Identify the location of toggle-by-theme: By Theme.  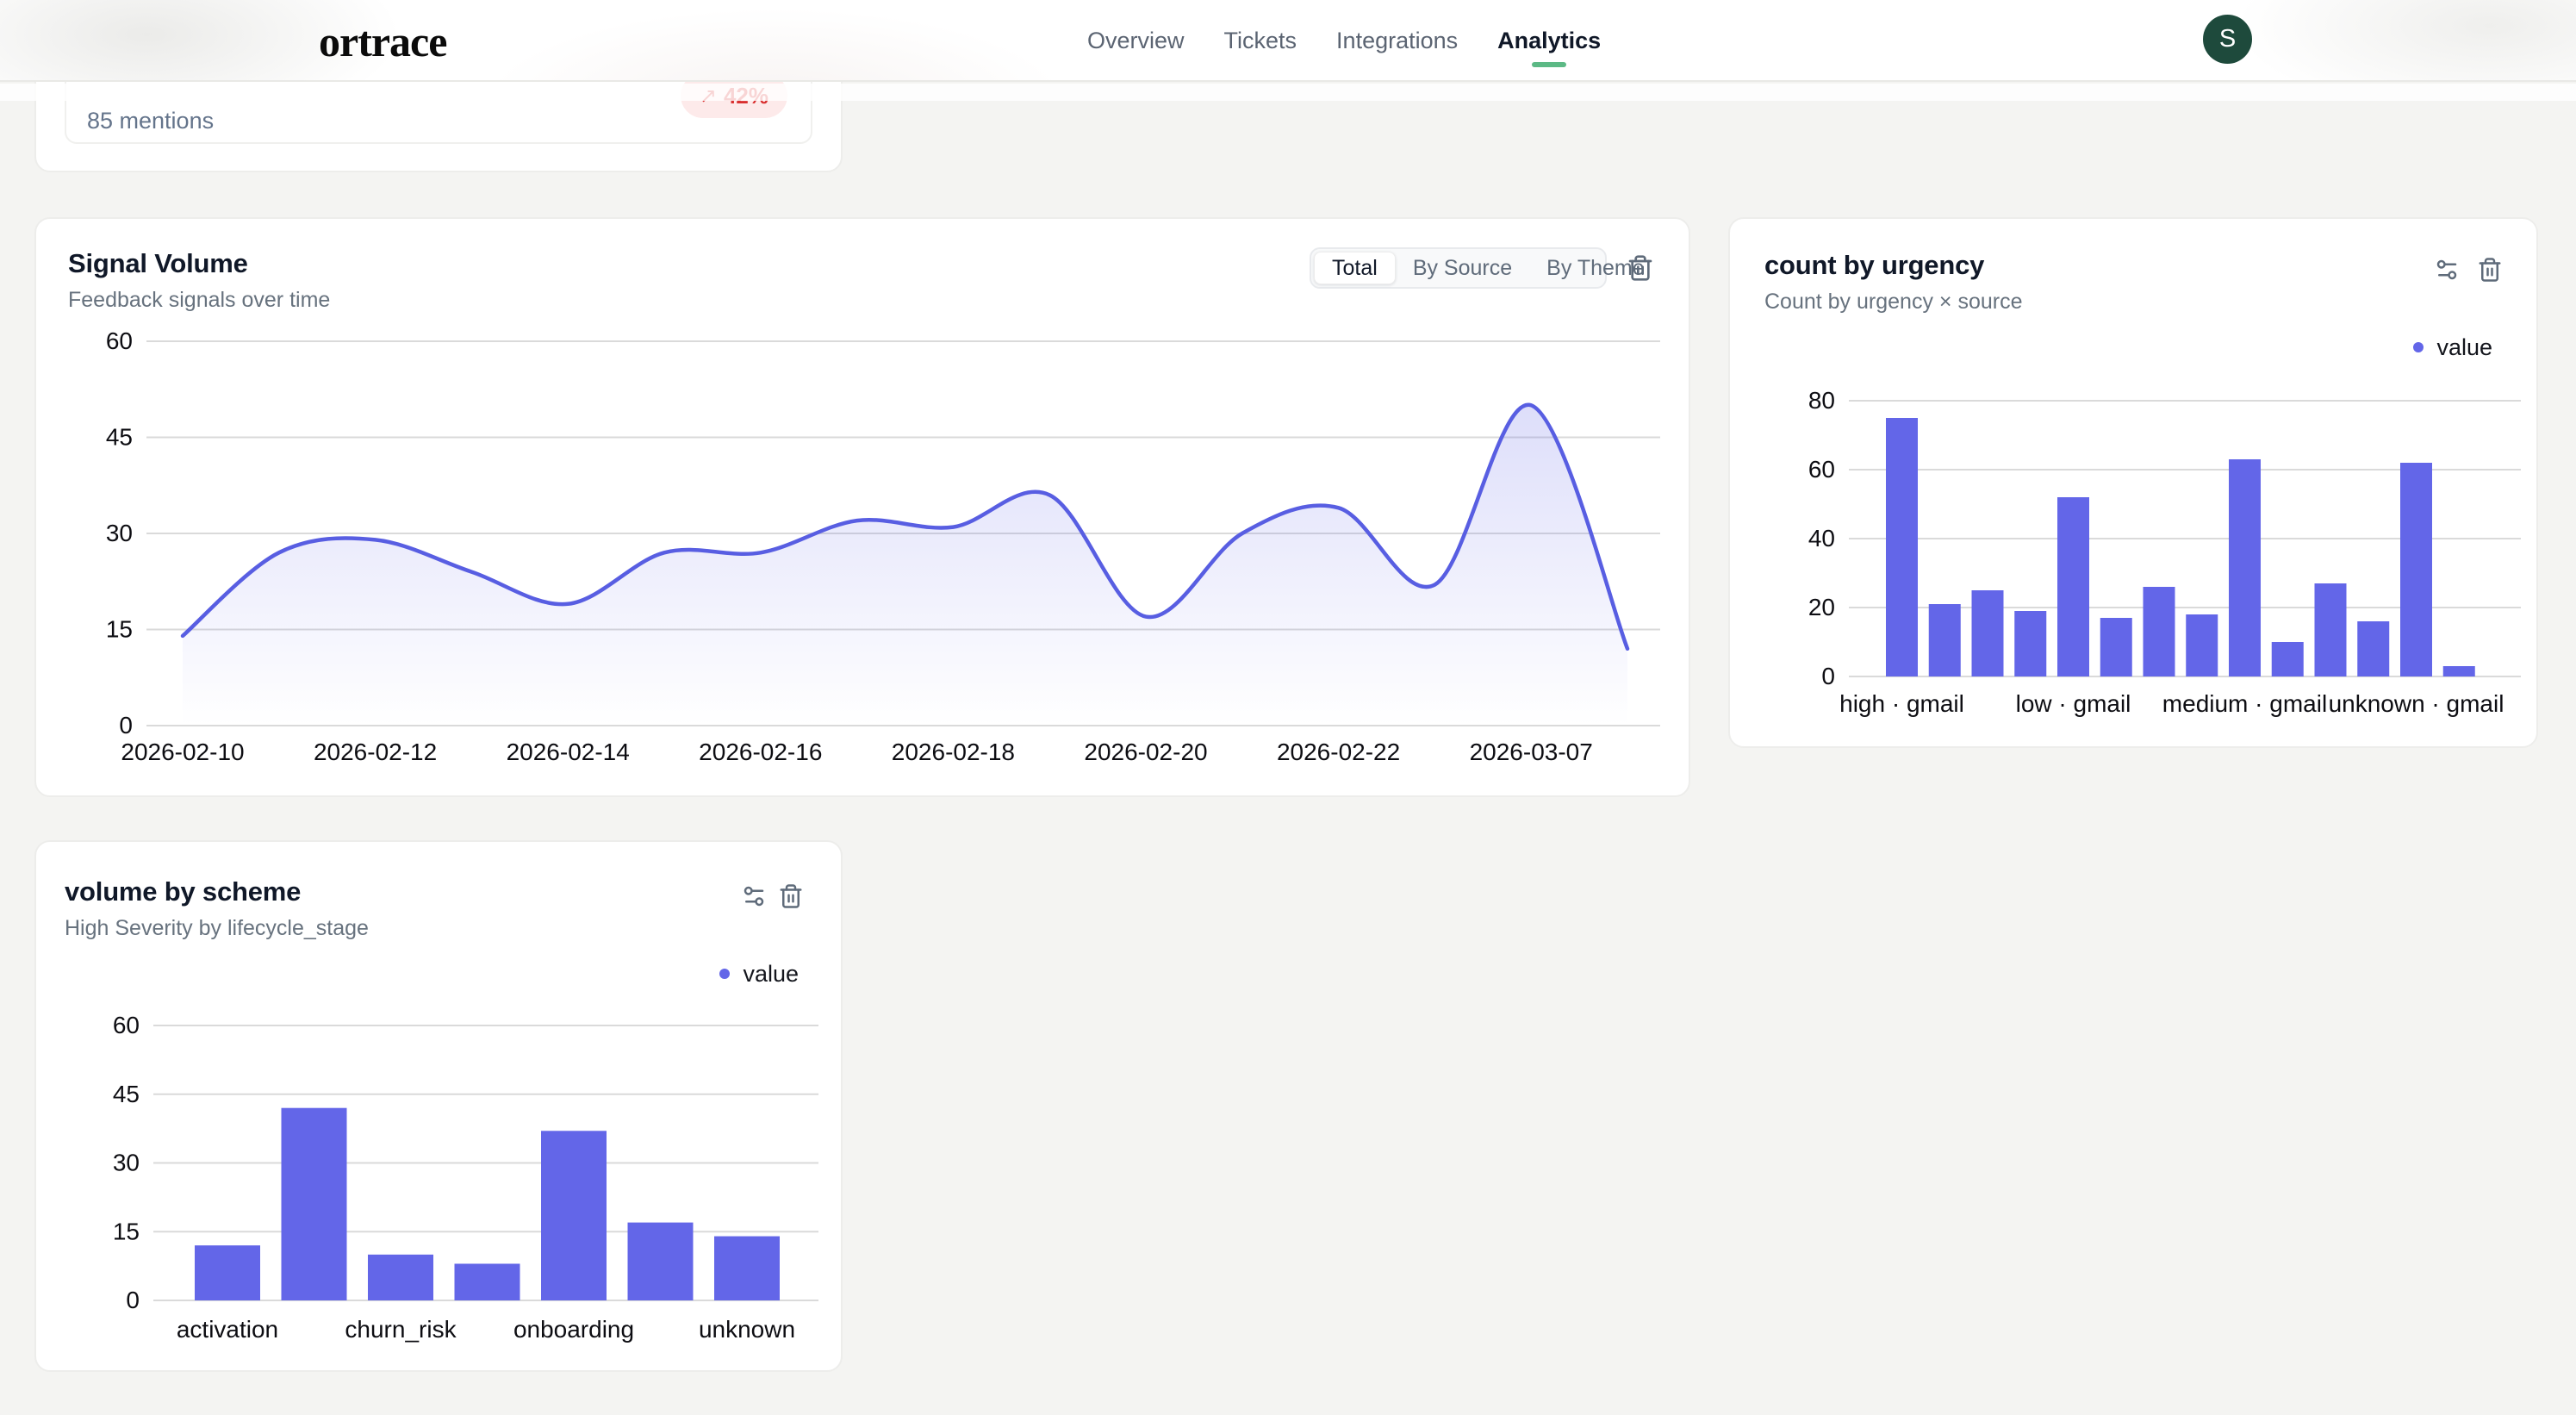
(1596, 267).